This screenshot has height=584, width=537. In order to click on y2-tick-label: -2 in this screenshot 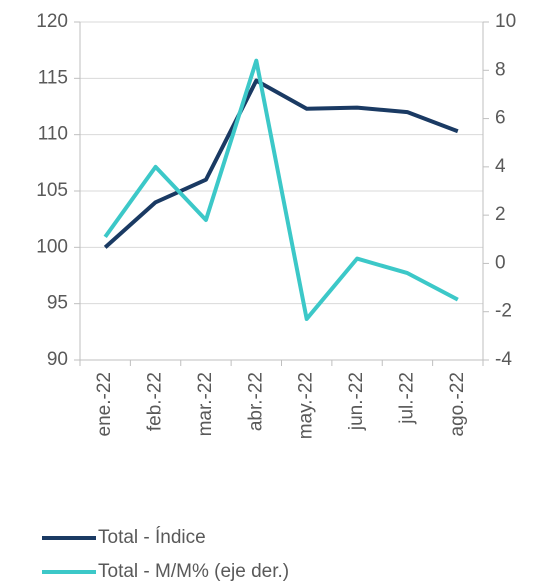, I will do `click(503, 311)`.